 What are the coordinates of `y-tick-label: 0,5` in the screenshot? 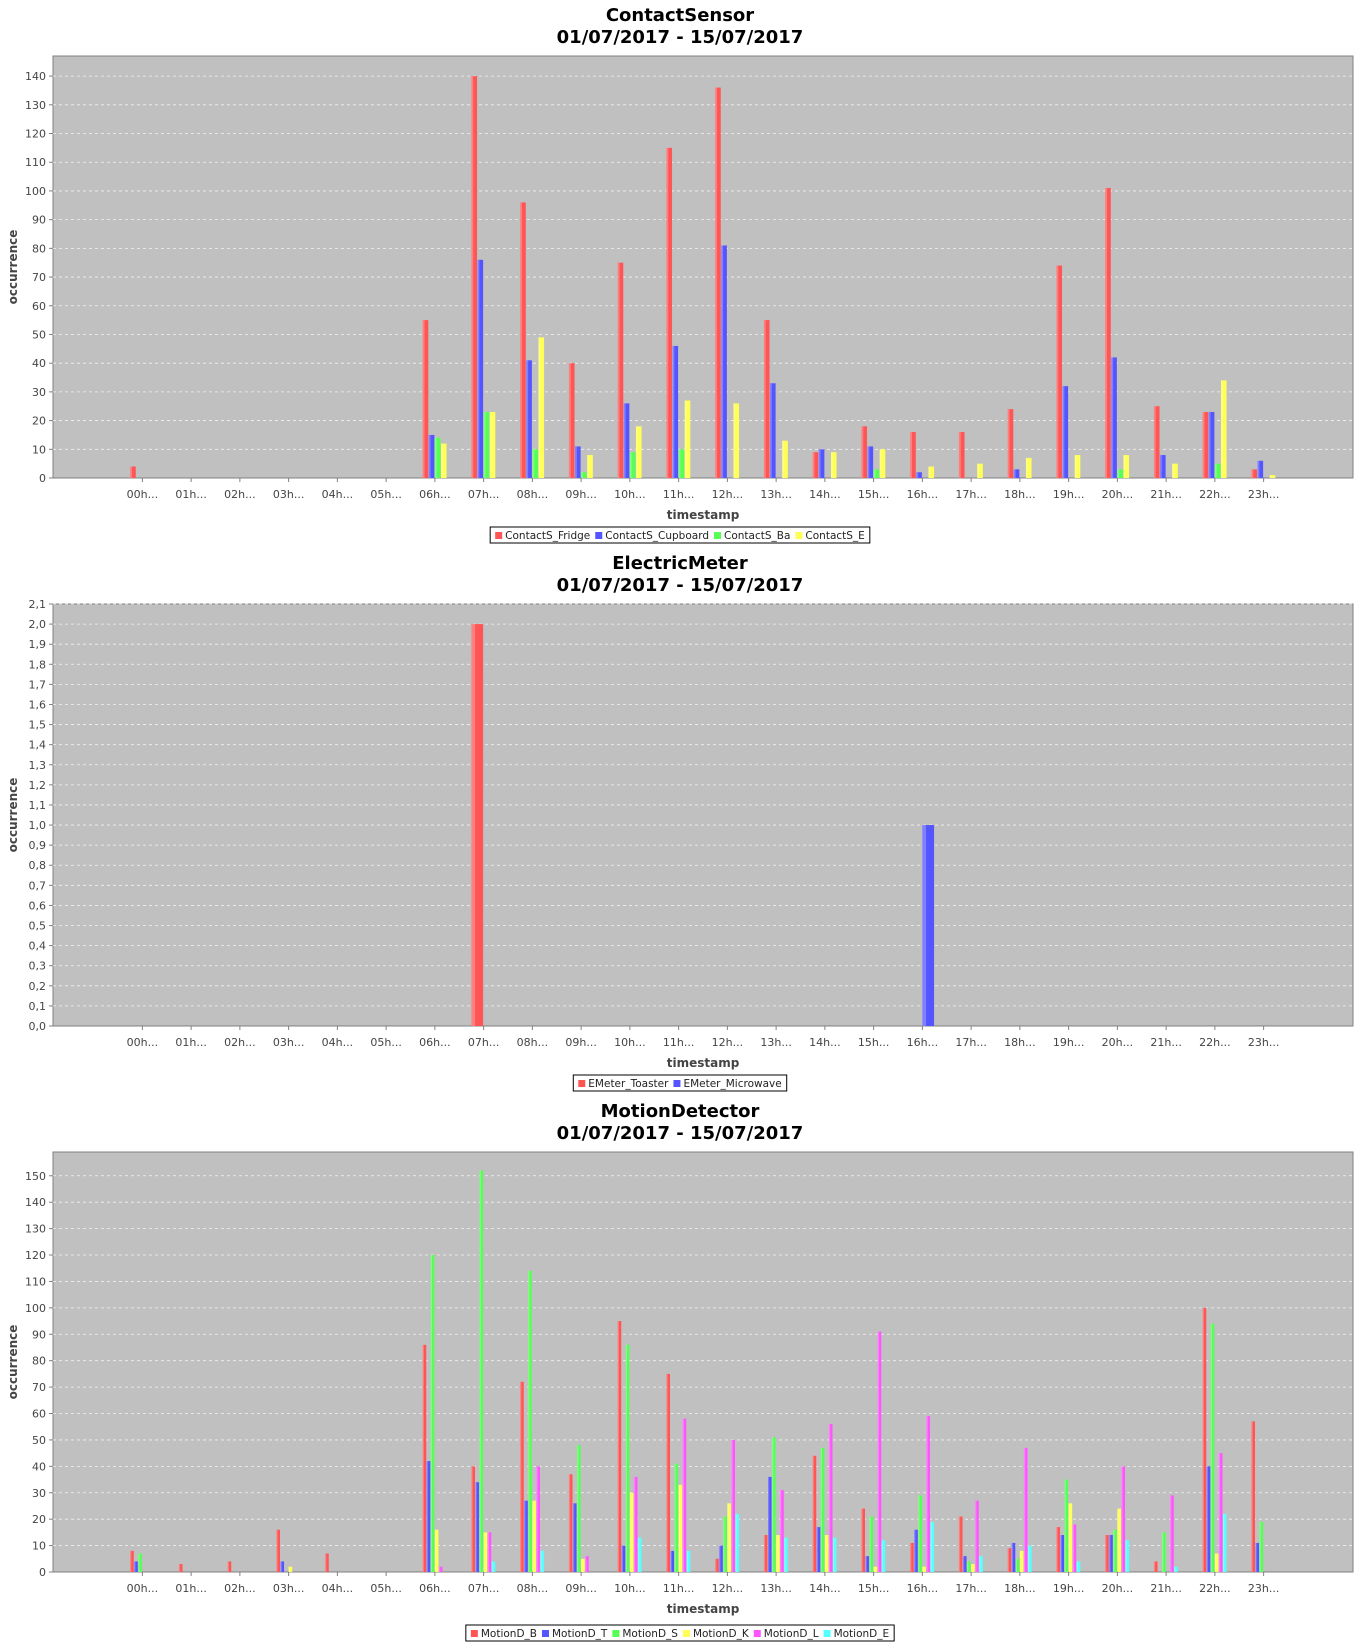 It's located at (38, 926).